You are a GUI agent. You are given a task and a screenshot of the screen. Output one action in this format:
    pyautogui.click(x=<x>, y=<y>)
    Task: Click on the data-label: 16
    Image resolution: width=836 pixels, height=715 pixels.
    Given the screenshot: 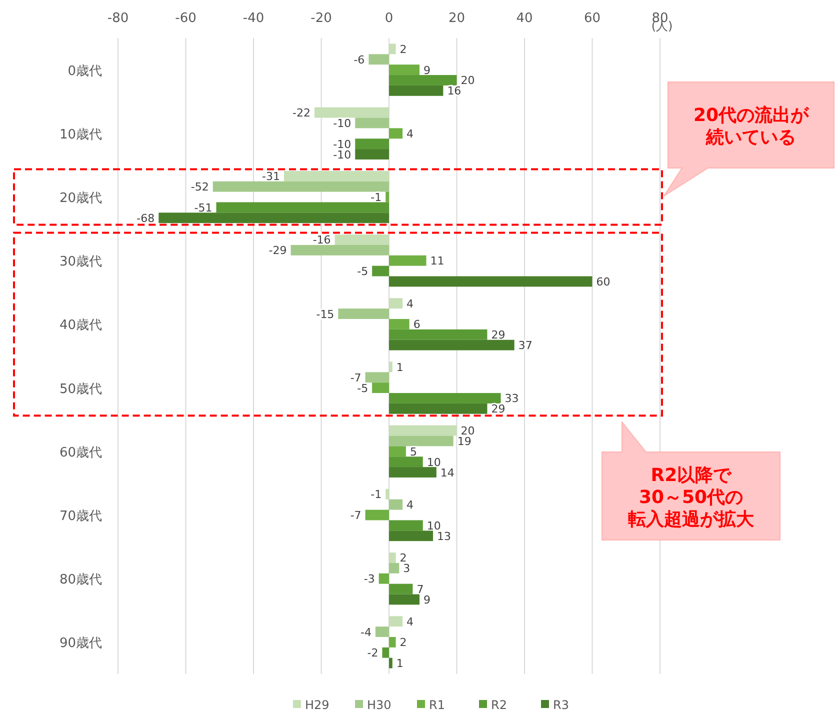 What is the action you would take?
    pyautogui.click(x=454, y=91)
    